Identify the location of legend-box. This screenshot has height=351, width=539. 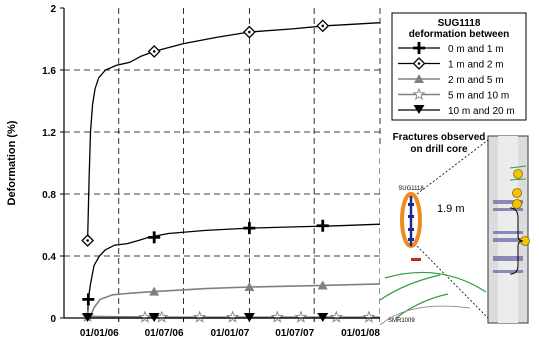
(459, 66).